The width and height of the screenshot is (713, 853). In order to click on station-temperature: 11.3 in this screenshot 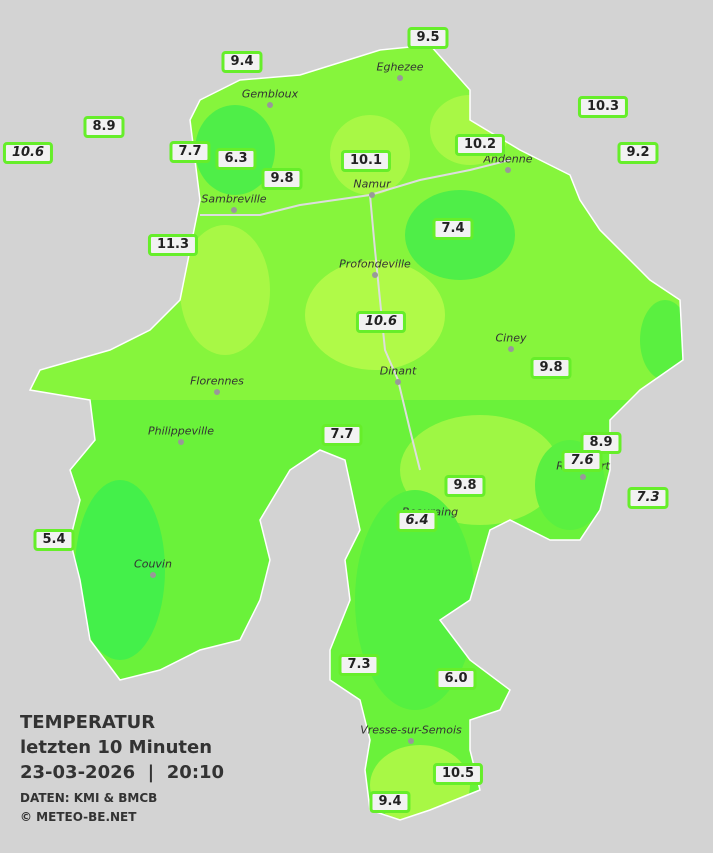, I will do `click(173, 245)`.